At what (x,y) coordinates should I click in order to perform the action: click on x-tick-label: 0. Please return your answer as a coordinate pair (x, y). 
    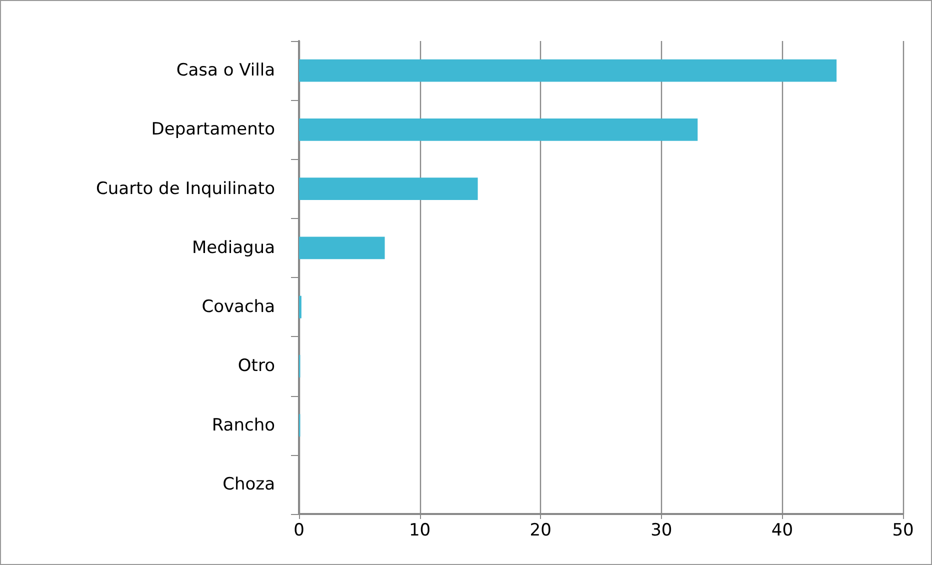
    Looking at the image, I should click on (299, 530).